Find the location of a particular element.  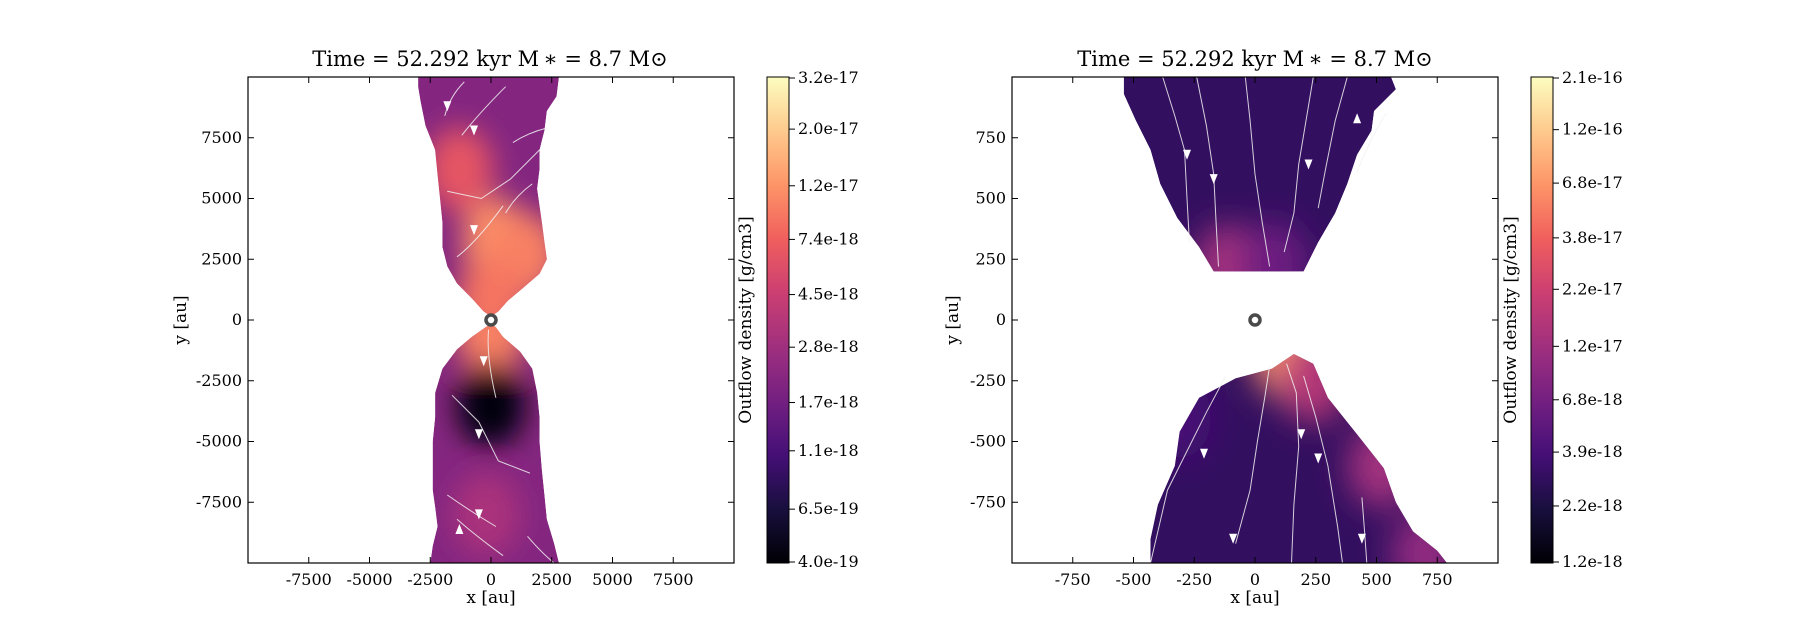

colorbar-tick-label: 2.2e-18 is located at coordinates (1592, 505).